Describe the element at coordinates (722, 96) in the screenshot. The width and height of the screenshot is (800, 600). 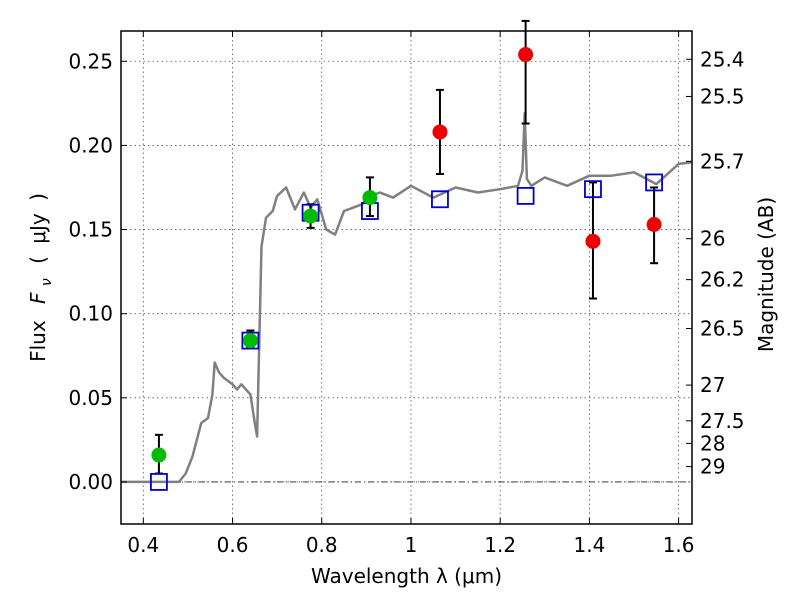
I see `y2-tick-label: 25.5` at that location.